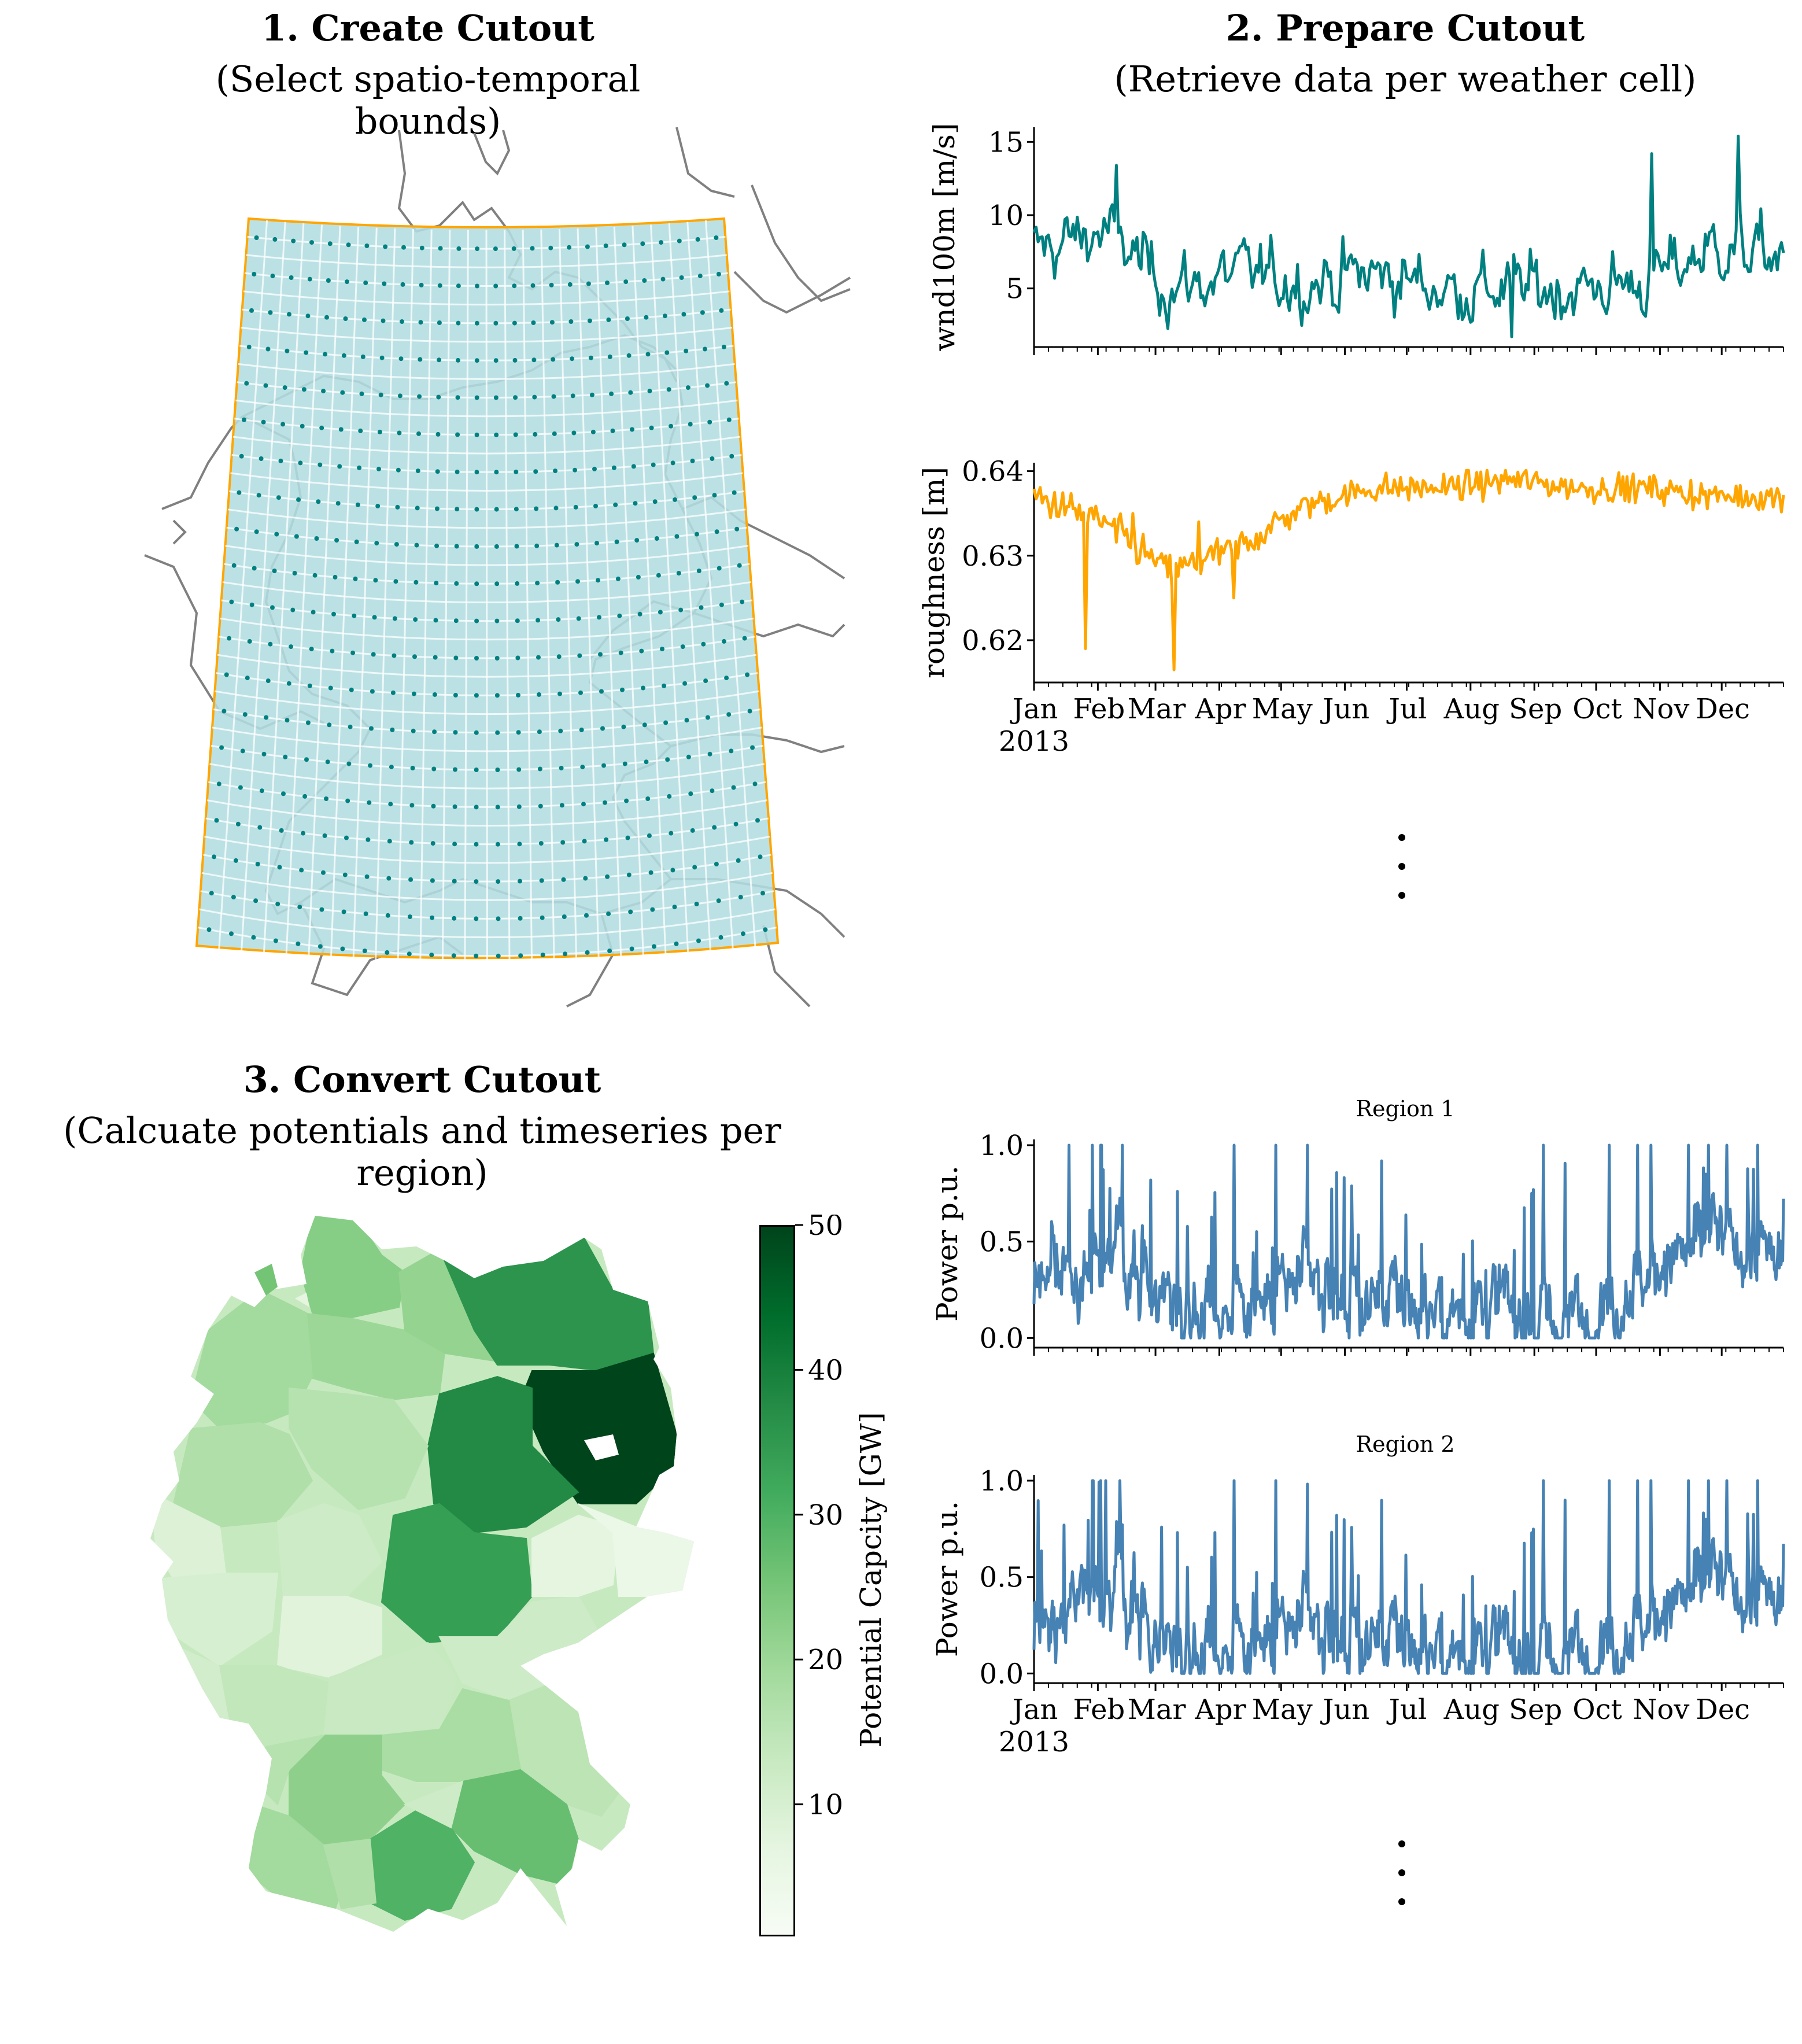 This screenshot has height=2044, width=1802. Describe the element at coordinates (1406, 1710) in the screenshot. I see `x-tick-label: Jul` at that location.